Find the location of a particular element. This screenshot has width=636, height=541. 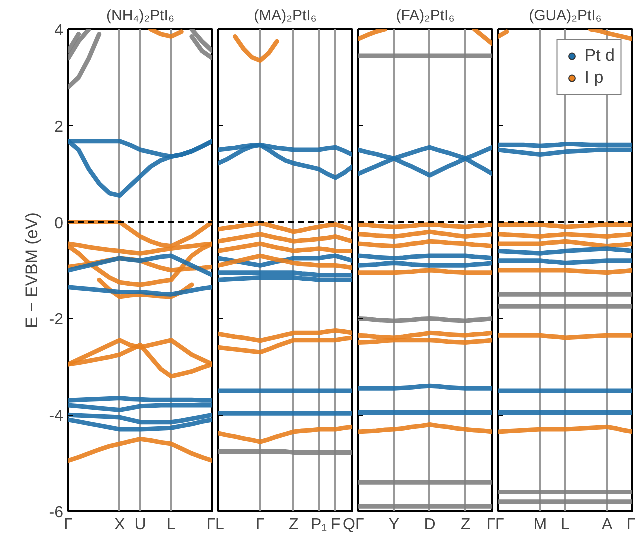

x-tick-label: U is located at coordinates (140, 525).